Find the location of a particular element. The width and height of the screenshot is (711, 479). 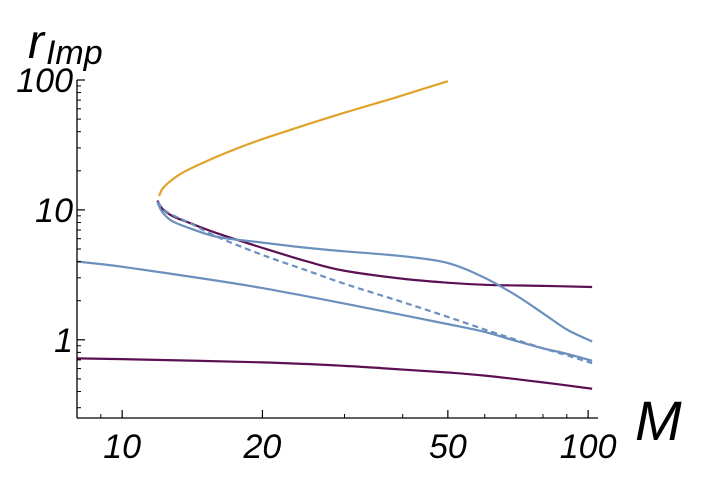

y-tick-label: 100 is located at coordinates (44, 81).